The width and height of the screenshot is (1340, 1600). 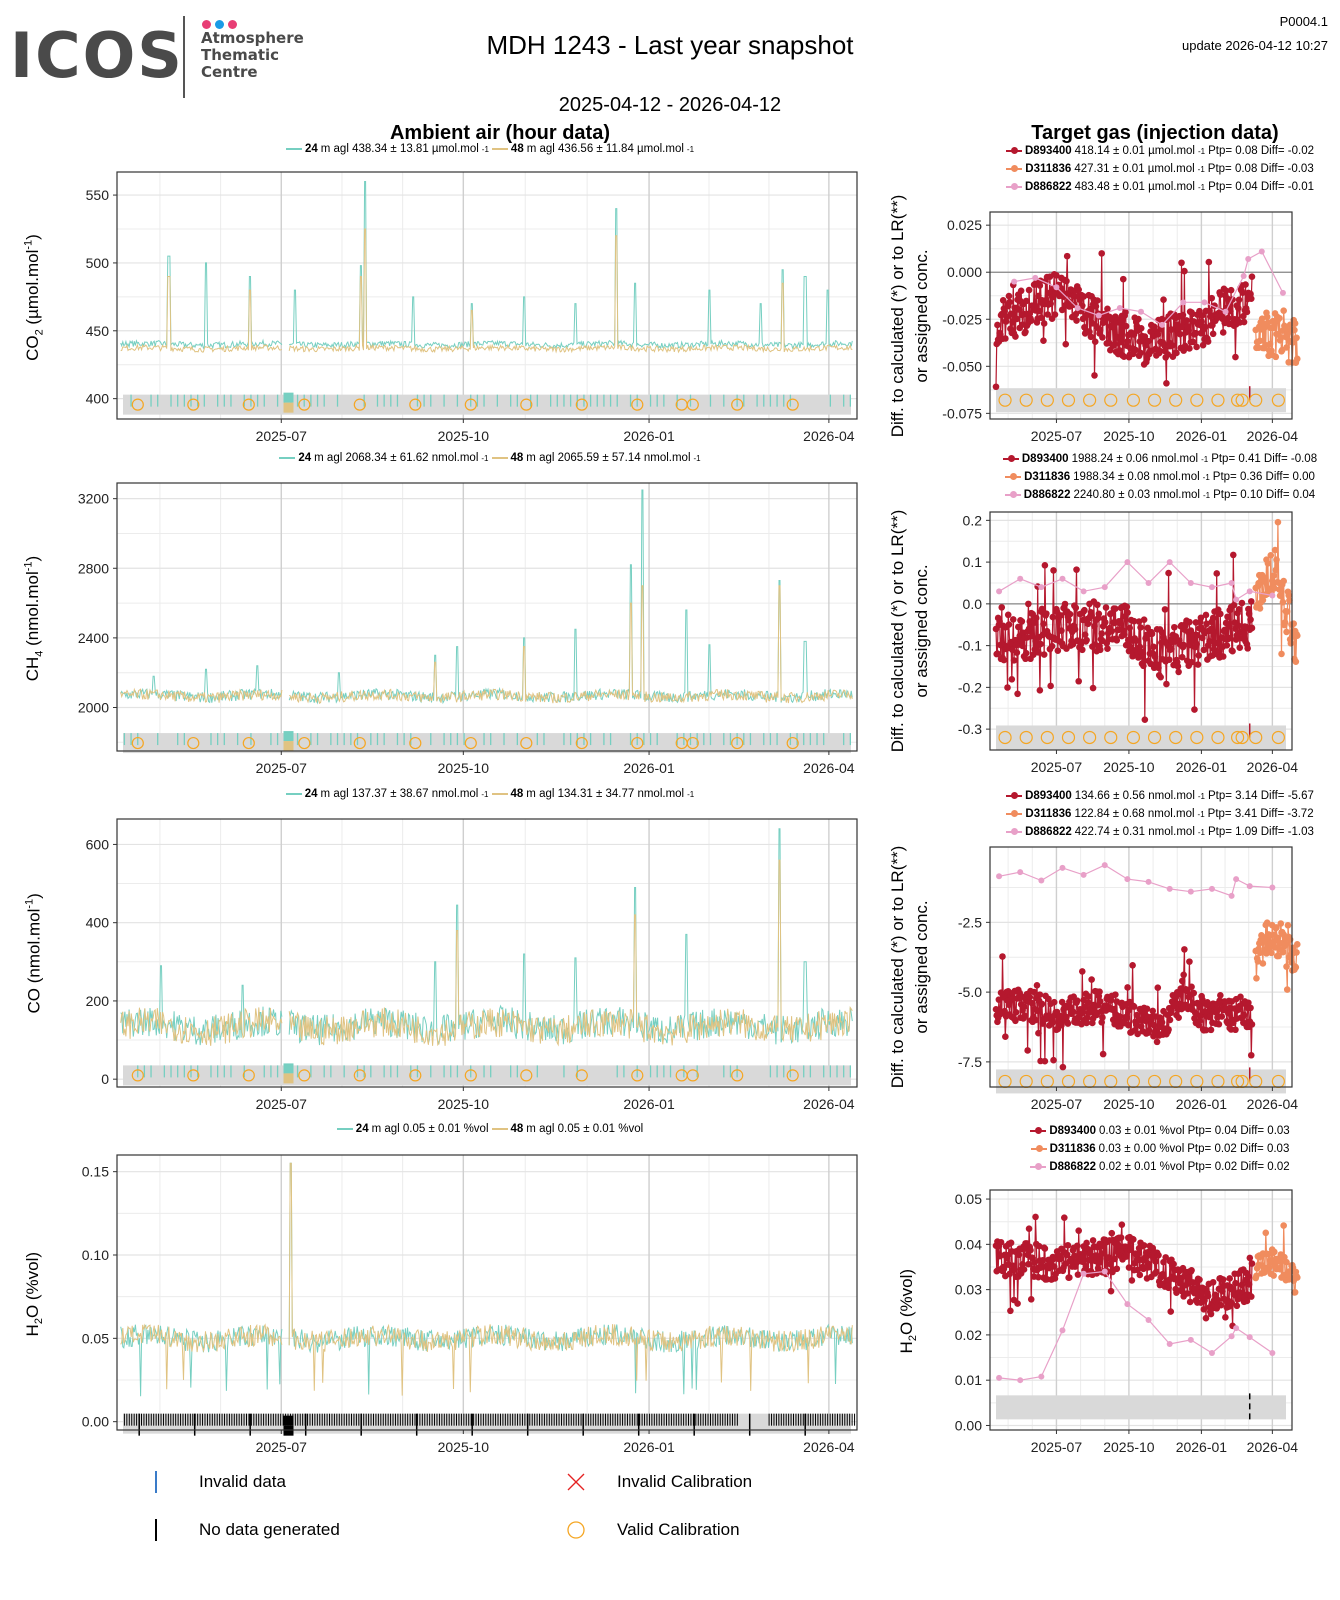 What do you see at coordinates (472, 965) in the screenshot?
I see `ambient-chart-co: 0 200 400 600 2025-07 2025-10 2026-01 2026-04` at bounding box center [472, 965].